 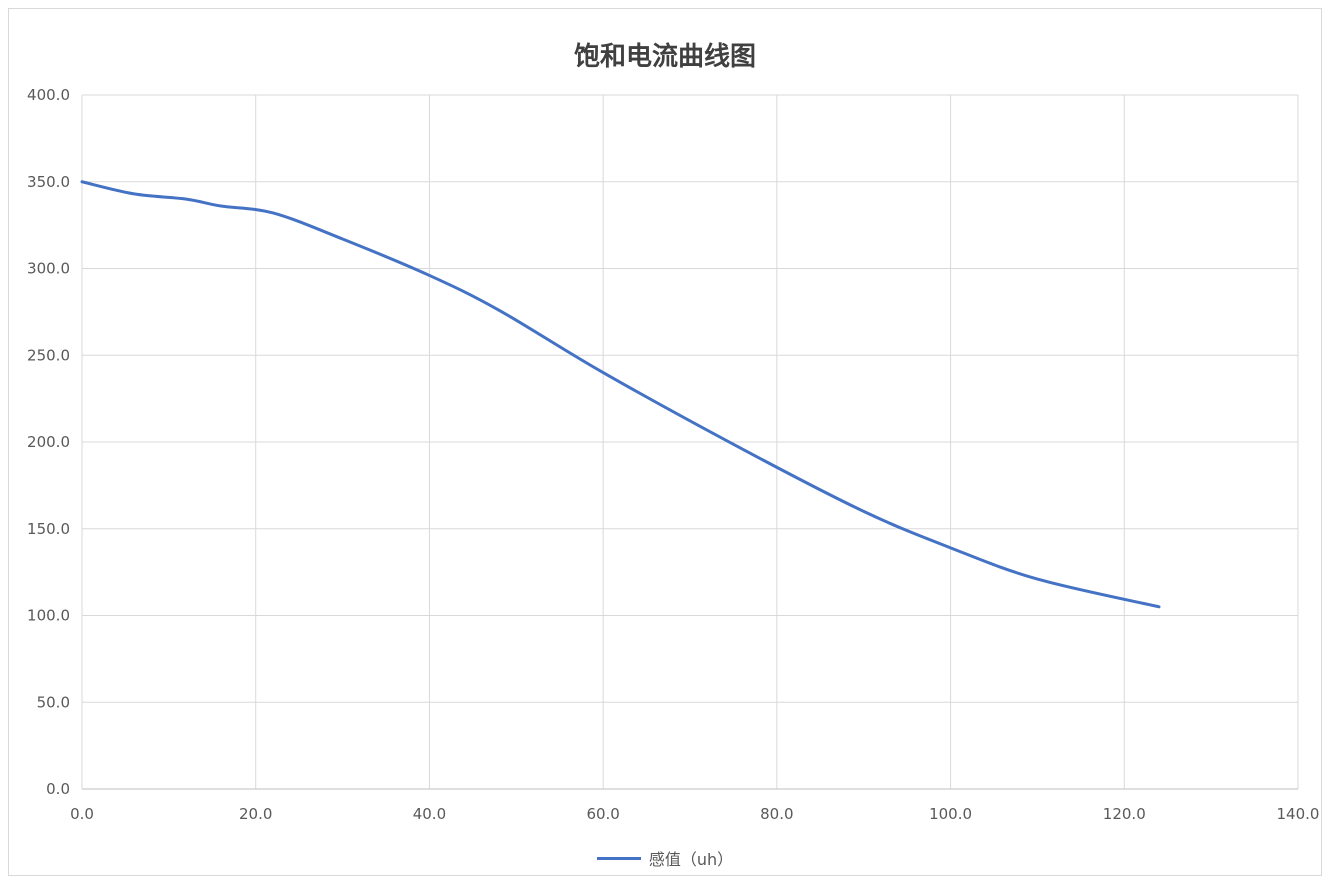 I want to click on y-tick-label: 250.0, so click(x=48, y=355).